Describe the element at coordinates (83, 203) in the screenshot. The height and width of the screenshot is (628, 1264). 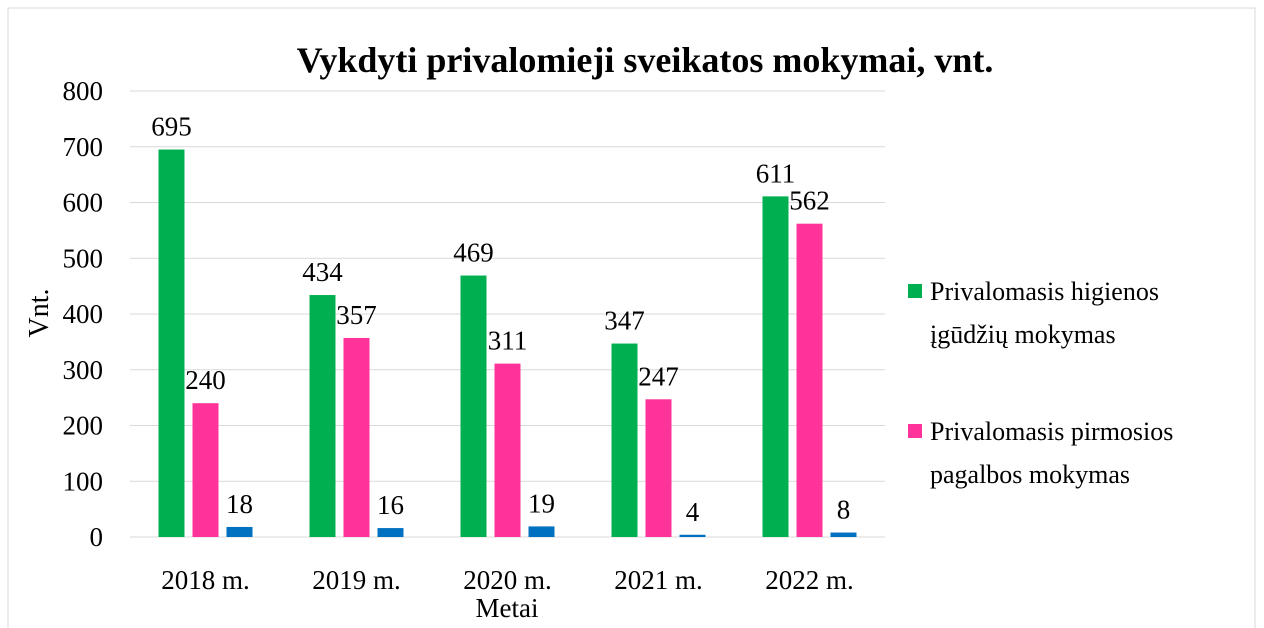
I see `y-tick-label: 600` at that location.